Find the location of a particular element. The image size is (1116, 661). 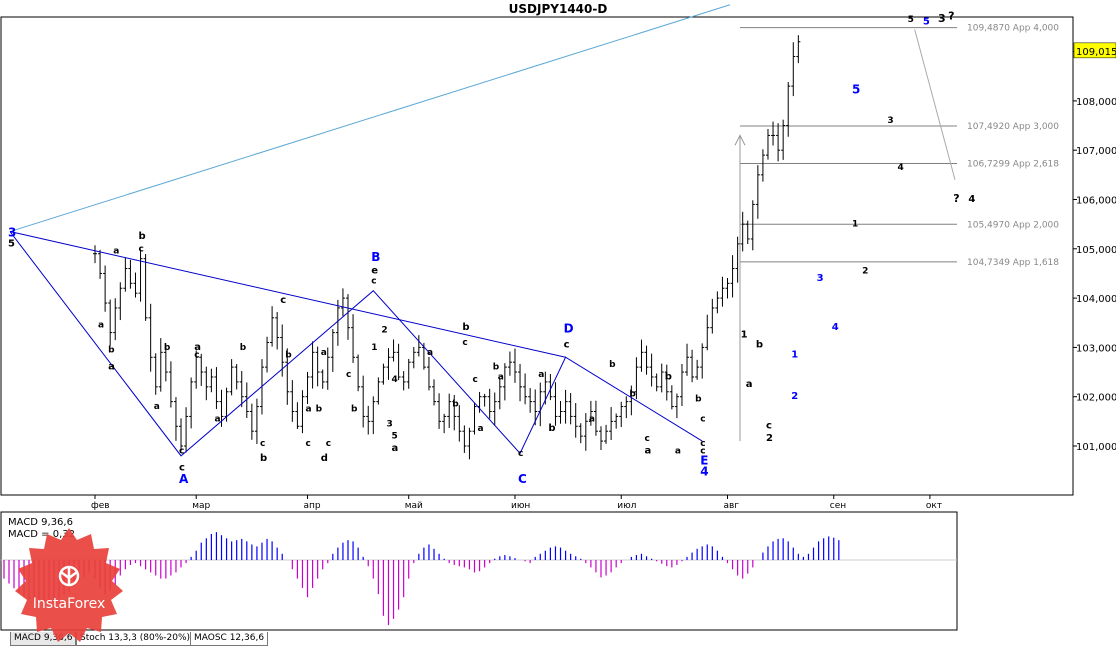

price-tick-label: 105,000 is located at coordinates (1096, 250).